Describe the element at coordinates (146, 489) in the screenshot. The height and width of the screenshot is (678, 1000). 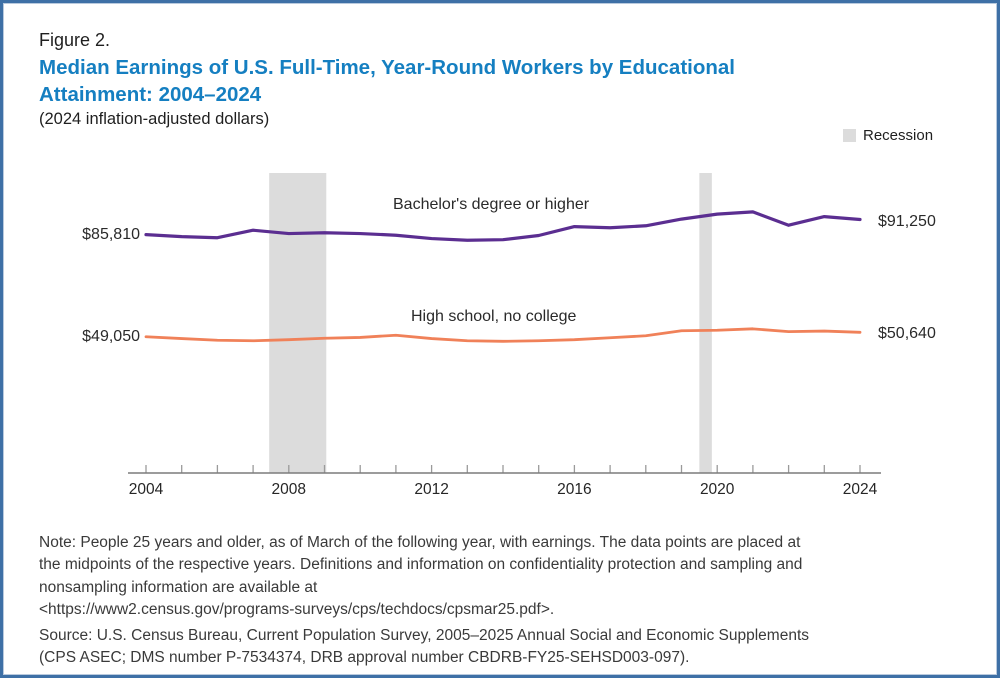
I see `x-axis-tick-label: 2004` at that location.